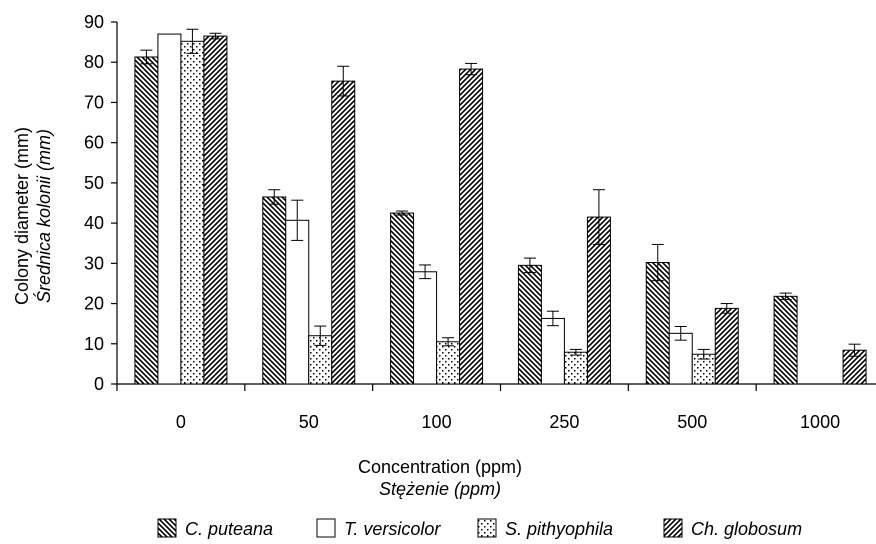 This screenshot has width=876, height=544. What do you see at coordinates (440, 489) in the screenshot?
I see `x-axis-title-alt: Stężenie (ppm)` at bounding box center [440, 489].